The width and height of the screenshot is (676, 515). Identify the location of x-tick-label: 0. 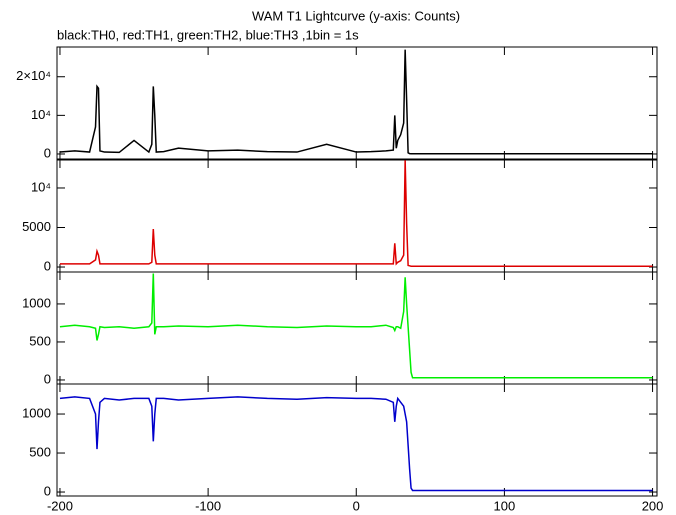
(356, 505).